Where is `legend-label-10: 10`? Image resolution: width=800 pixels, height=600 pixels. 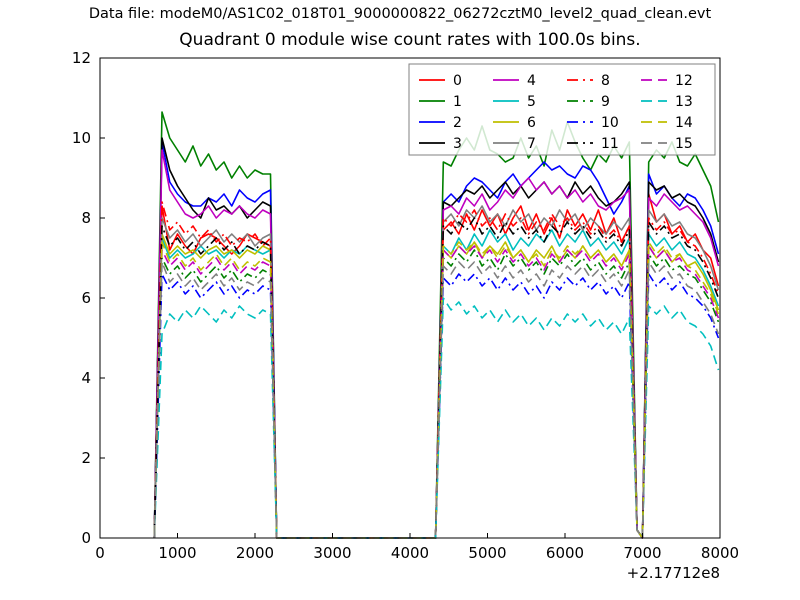
legend-label-10: 10 is located at coordinates (610, 123).